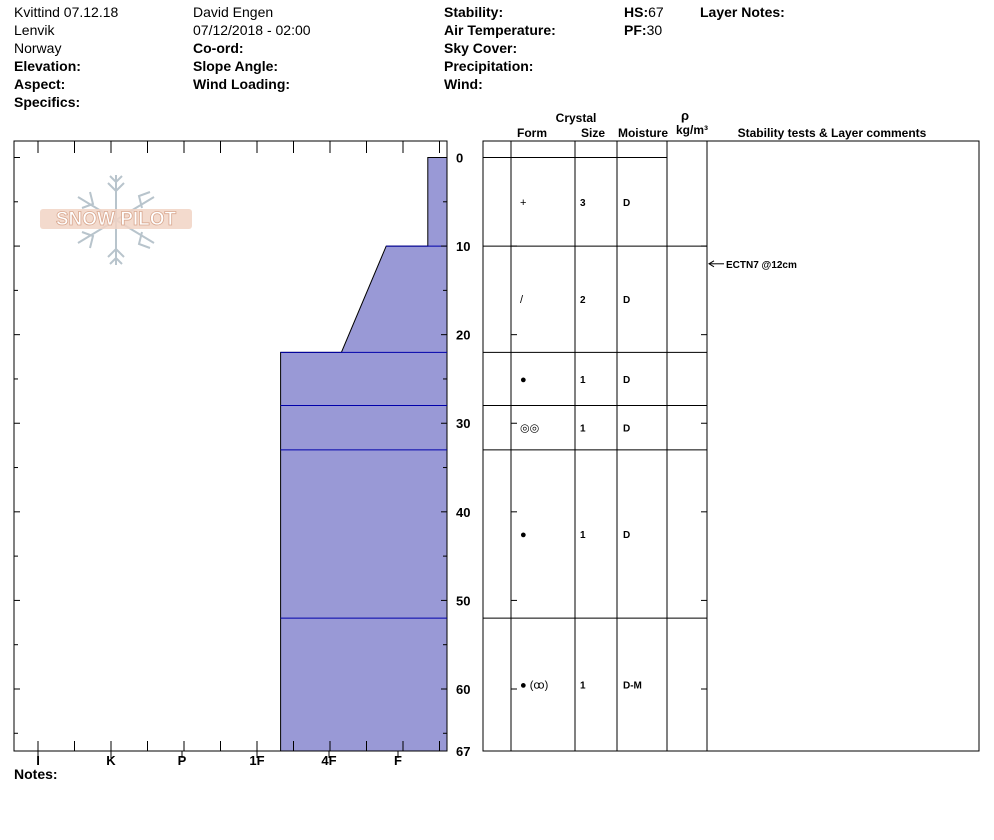 This screenshot has height=840, width=994. What do you see at coordinates (761, 265) in the screenshot?
I see `stability-test-label: ECTN7 @12cm` at bounding box center [761, 265].